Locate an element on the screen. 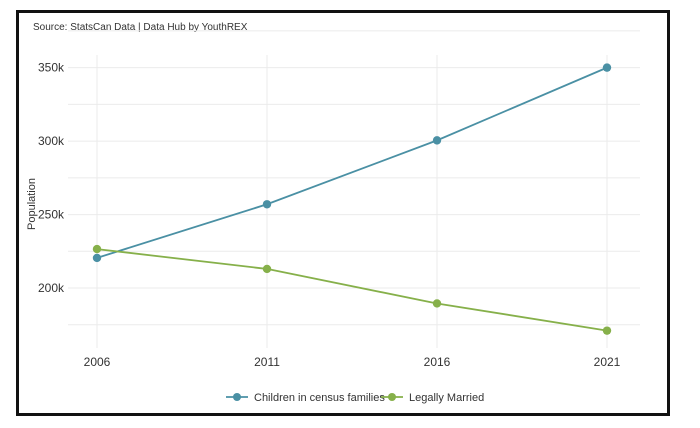 The height and width of the screenshot is (428, 700). x-tick-label: 2021 is located at coordinates (607, 362).